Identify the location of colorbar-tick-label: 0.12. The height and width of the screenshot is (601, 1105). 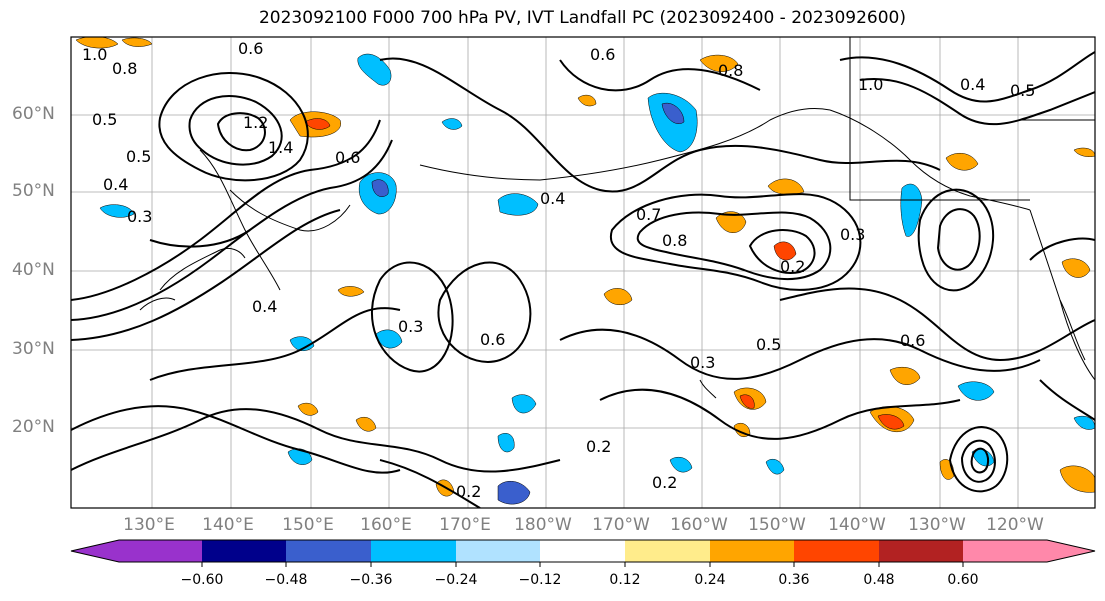
(625, 580).